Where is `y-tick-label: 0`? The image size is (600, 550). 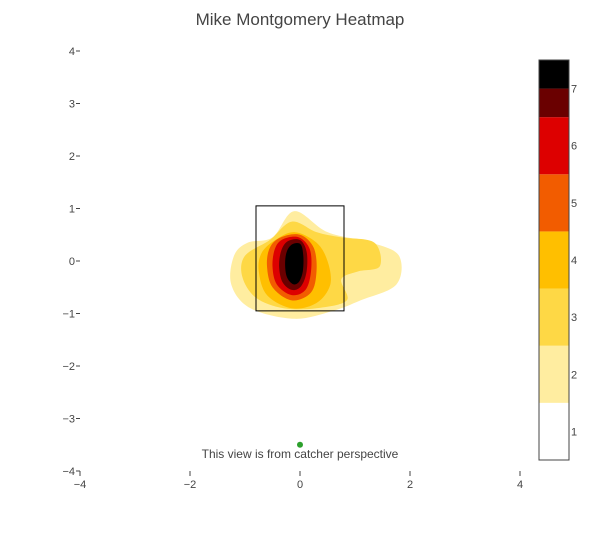 y-tick-label: 0 is located at coordinates (72, 262).